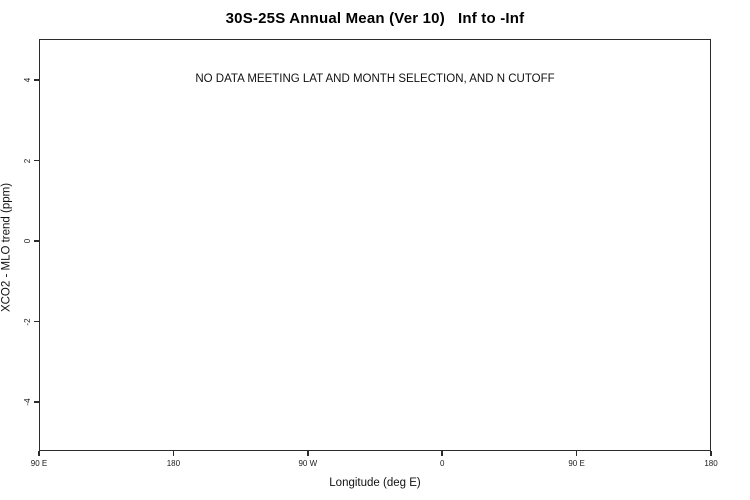 The width and height of the screenshot is (750, 500). What do you see at coordinates (27, 80) in the screenshot?
I see `y-tick-label: 4` at bounding box center [27, 80].